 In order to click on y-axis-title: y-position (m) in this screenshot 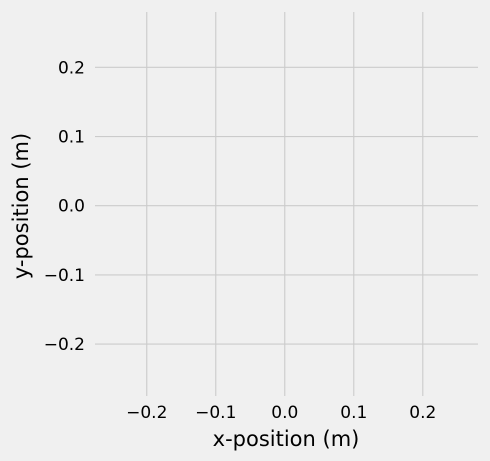, I will do `click(21, 206)`.